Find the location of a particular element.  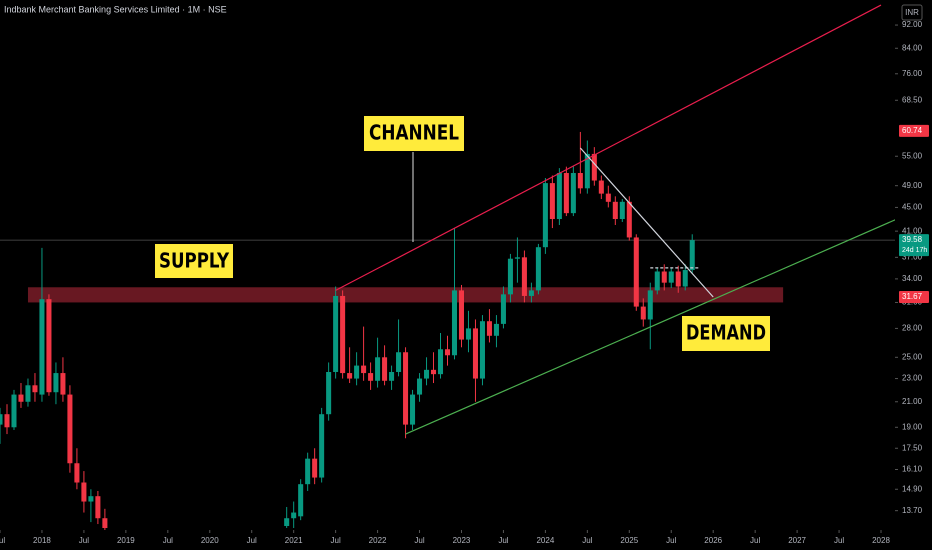

x-tick-label: 2018 is located at coordinates (42, 540).